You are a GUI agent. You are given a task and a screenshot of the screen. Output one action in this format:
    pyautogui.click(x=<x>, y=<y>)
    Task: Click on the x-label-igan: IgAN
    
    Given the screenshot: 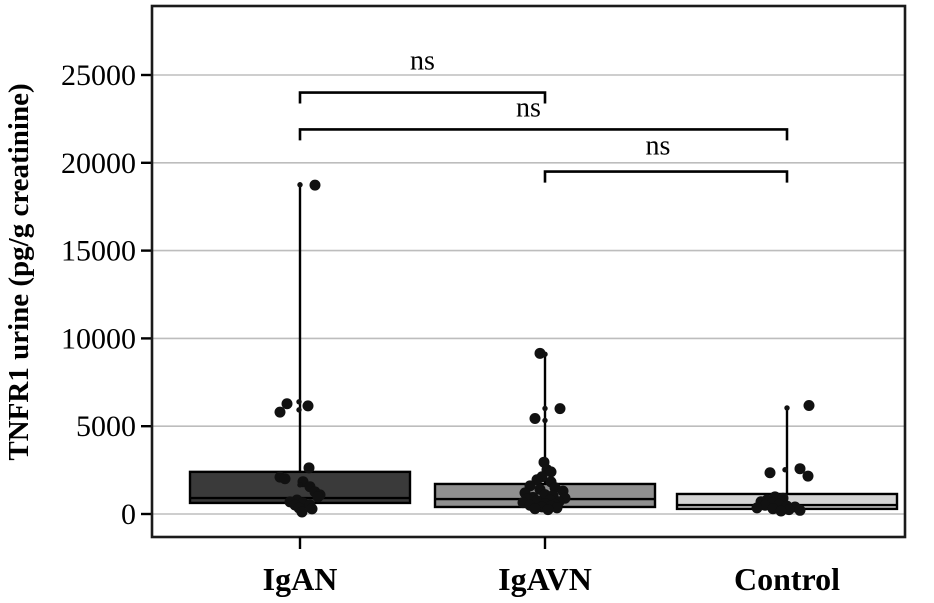 What is the action you would take?
    pyautogui.click(x=300, y=579)
    